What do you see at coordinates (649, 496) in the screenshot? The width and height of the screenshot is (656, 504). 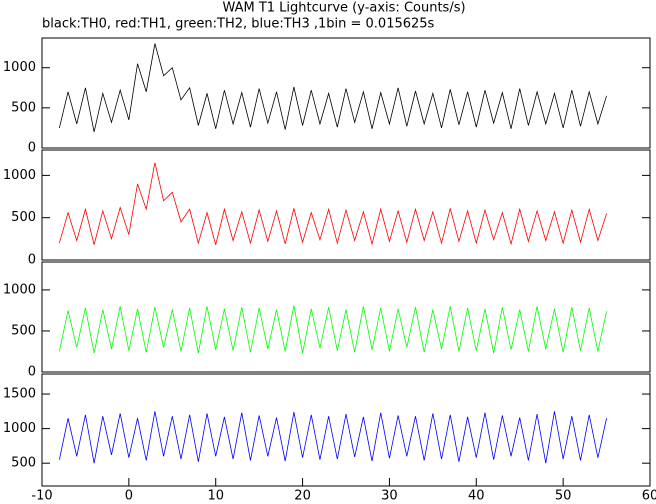 I see `x-tick-label: 60` at bounding box center [649, 496].